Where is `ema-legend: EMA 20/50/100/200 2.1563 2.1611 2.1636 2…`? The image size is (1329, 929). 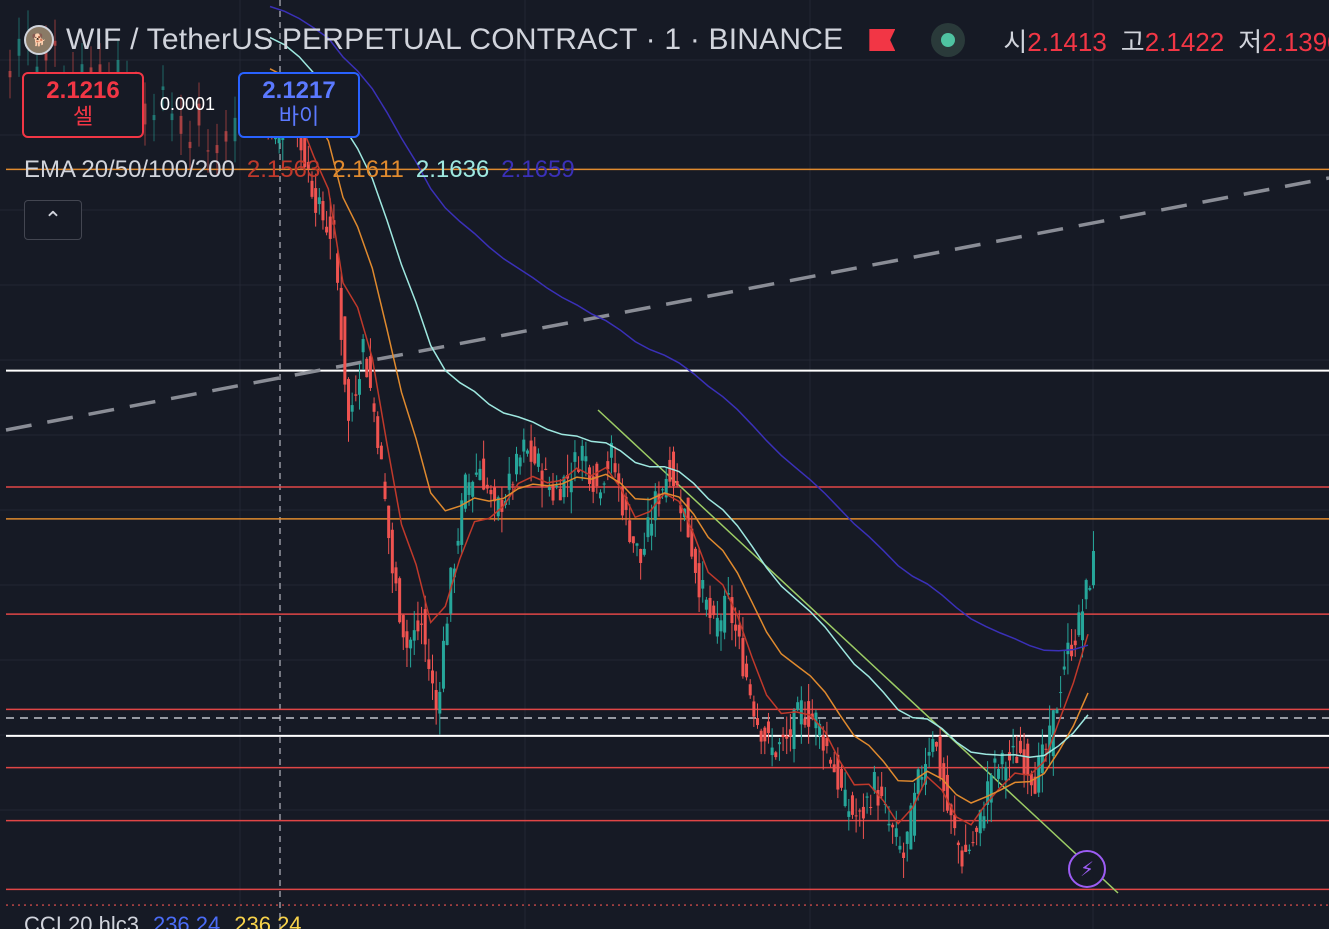 ema-legend: EMA 20/50/100/200 2.1563 2.1611 2.1636 2… is located at coordinates (299, 170).